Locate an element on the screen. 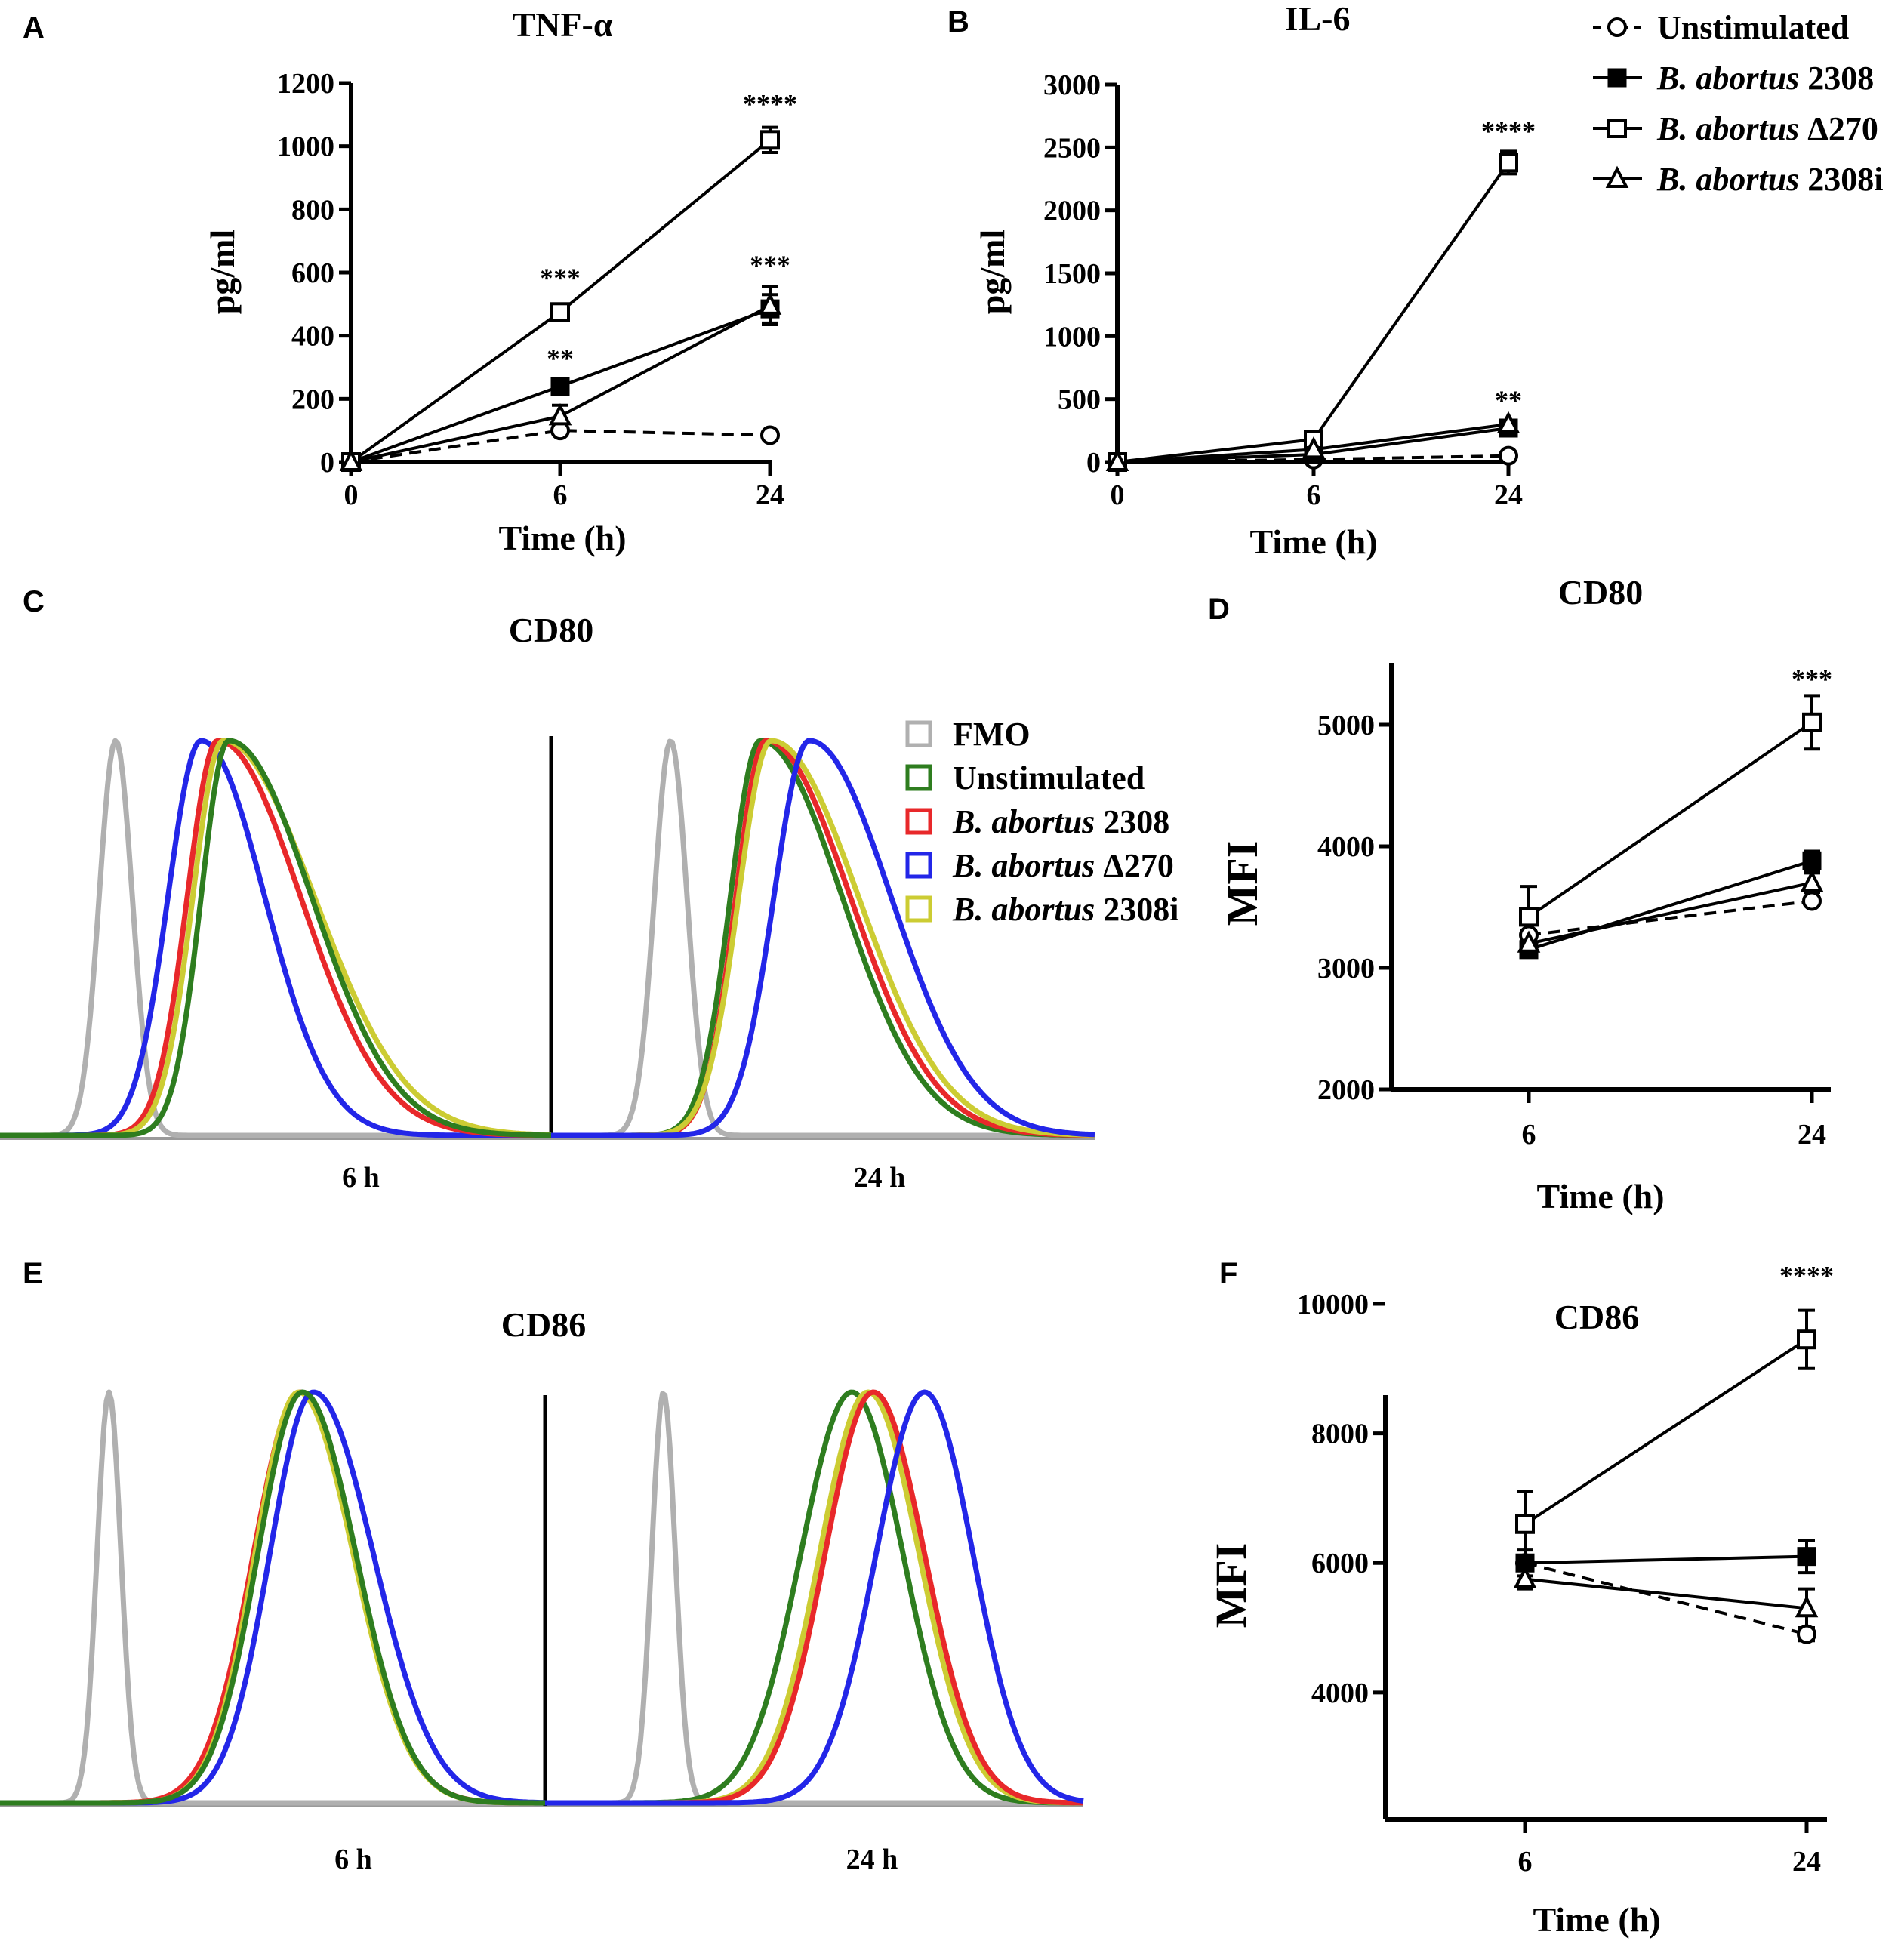 Image resolution: width=1904 pixels, height=1941 pixels. legend-label-text: 2308 is located at coordinates (1836, 78).